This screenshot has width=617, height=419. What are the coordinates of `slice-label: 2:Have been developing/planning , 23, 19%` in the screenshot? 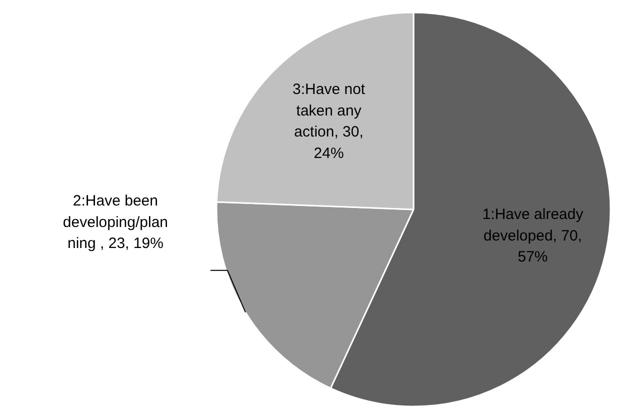 It's located at (115, 222).